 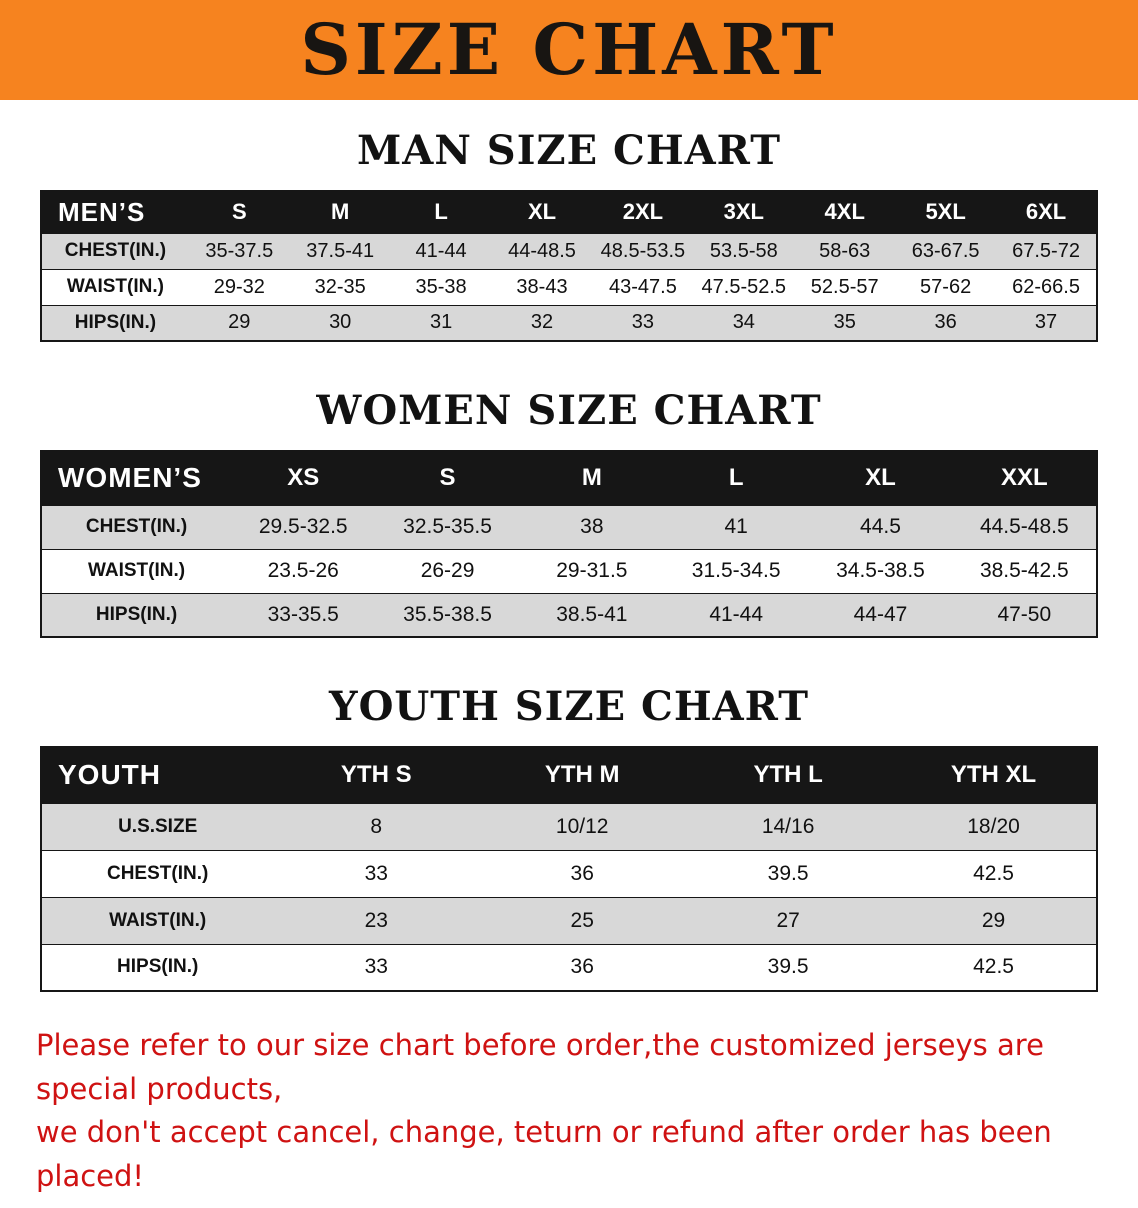 I want to click on measurement-value: 31, so click(x=441, y=322).